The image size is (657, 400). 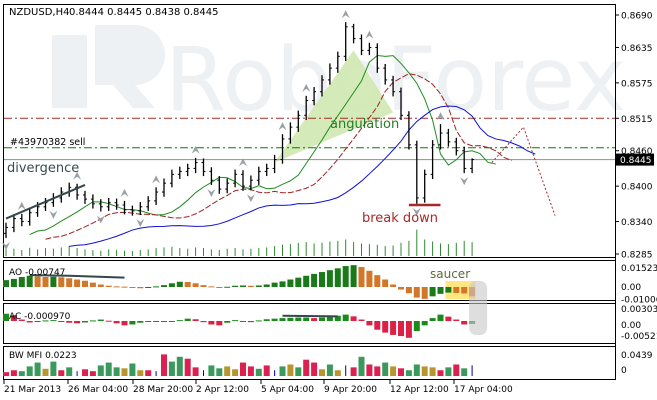 I want to click on current-price-label: 0.8445, so click(x=636, y=161).